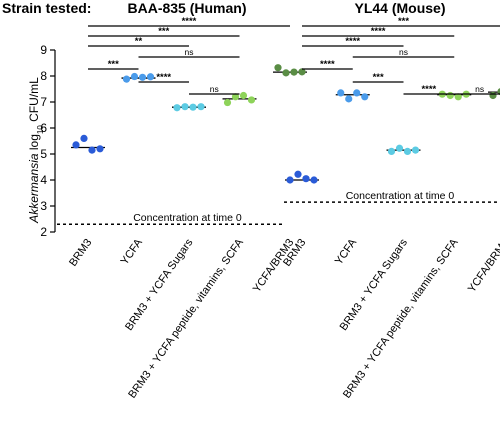 Image resolution: width=500 pixels, height=423 pixels. Describe the element at coordinates (483, 266) in the screenshot. I see `category-label: YCFA/BRM3` at that location.